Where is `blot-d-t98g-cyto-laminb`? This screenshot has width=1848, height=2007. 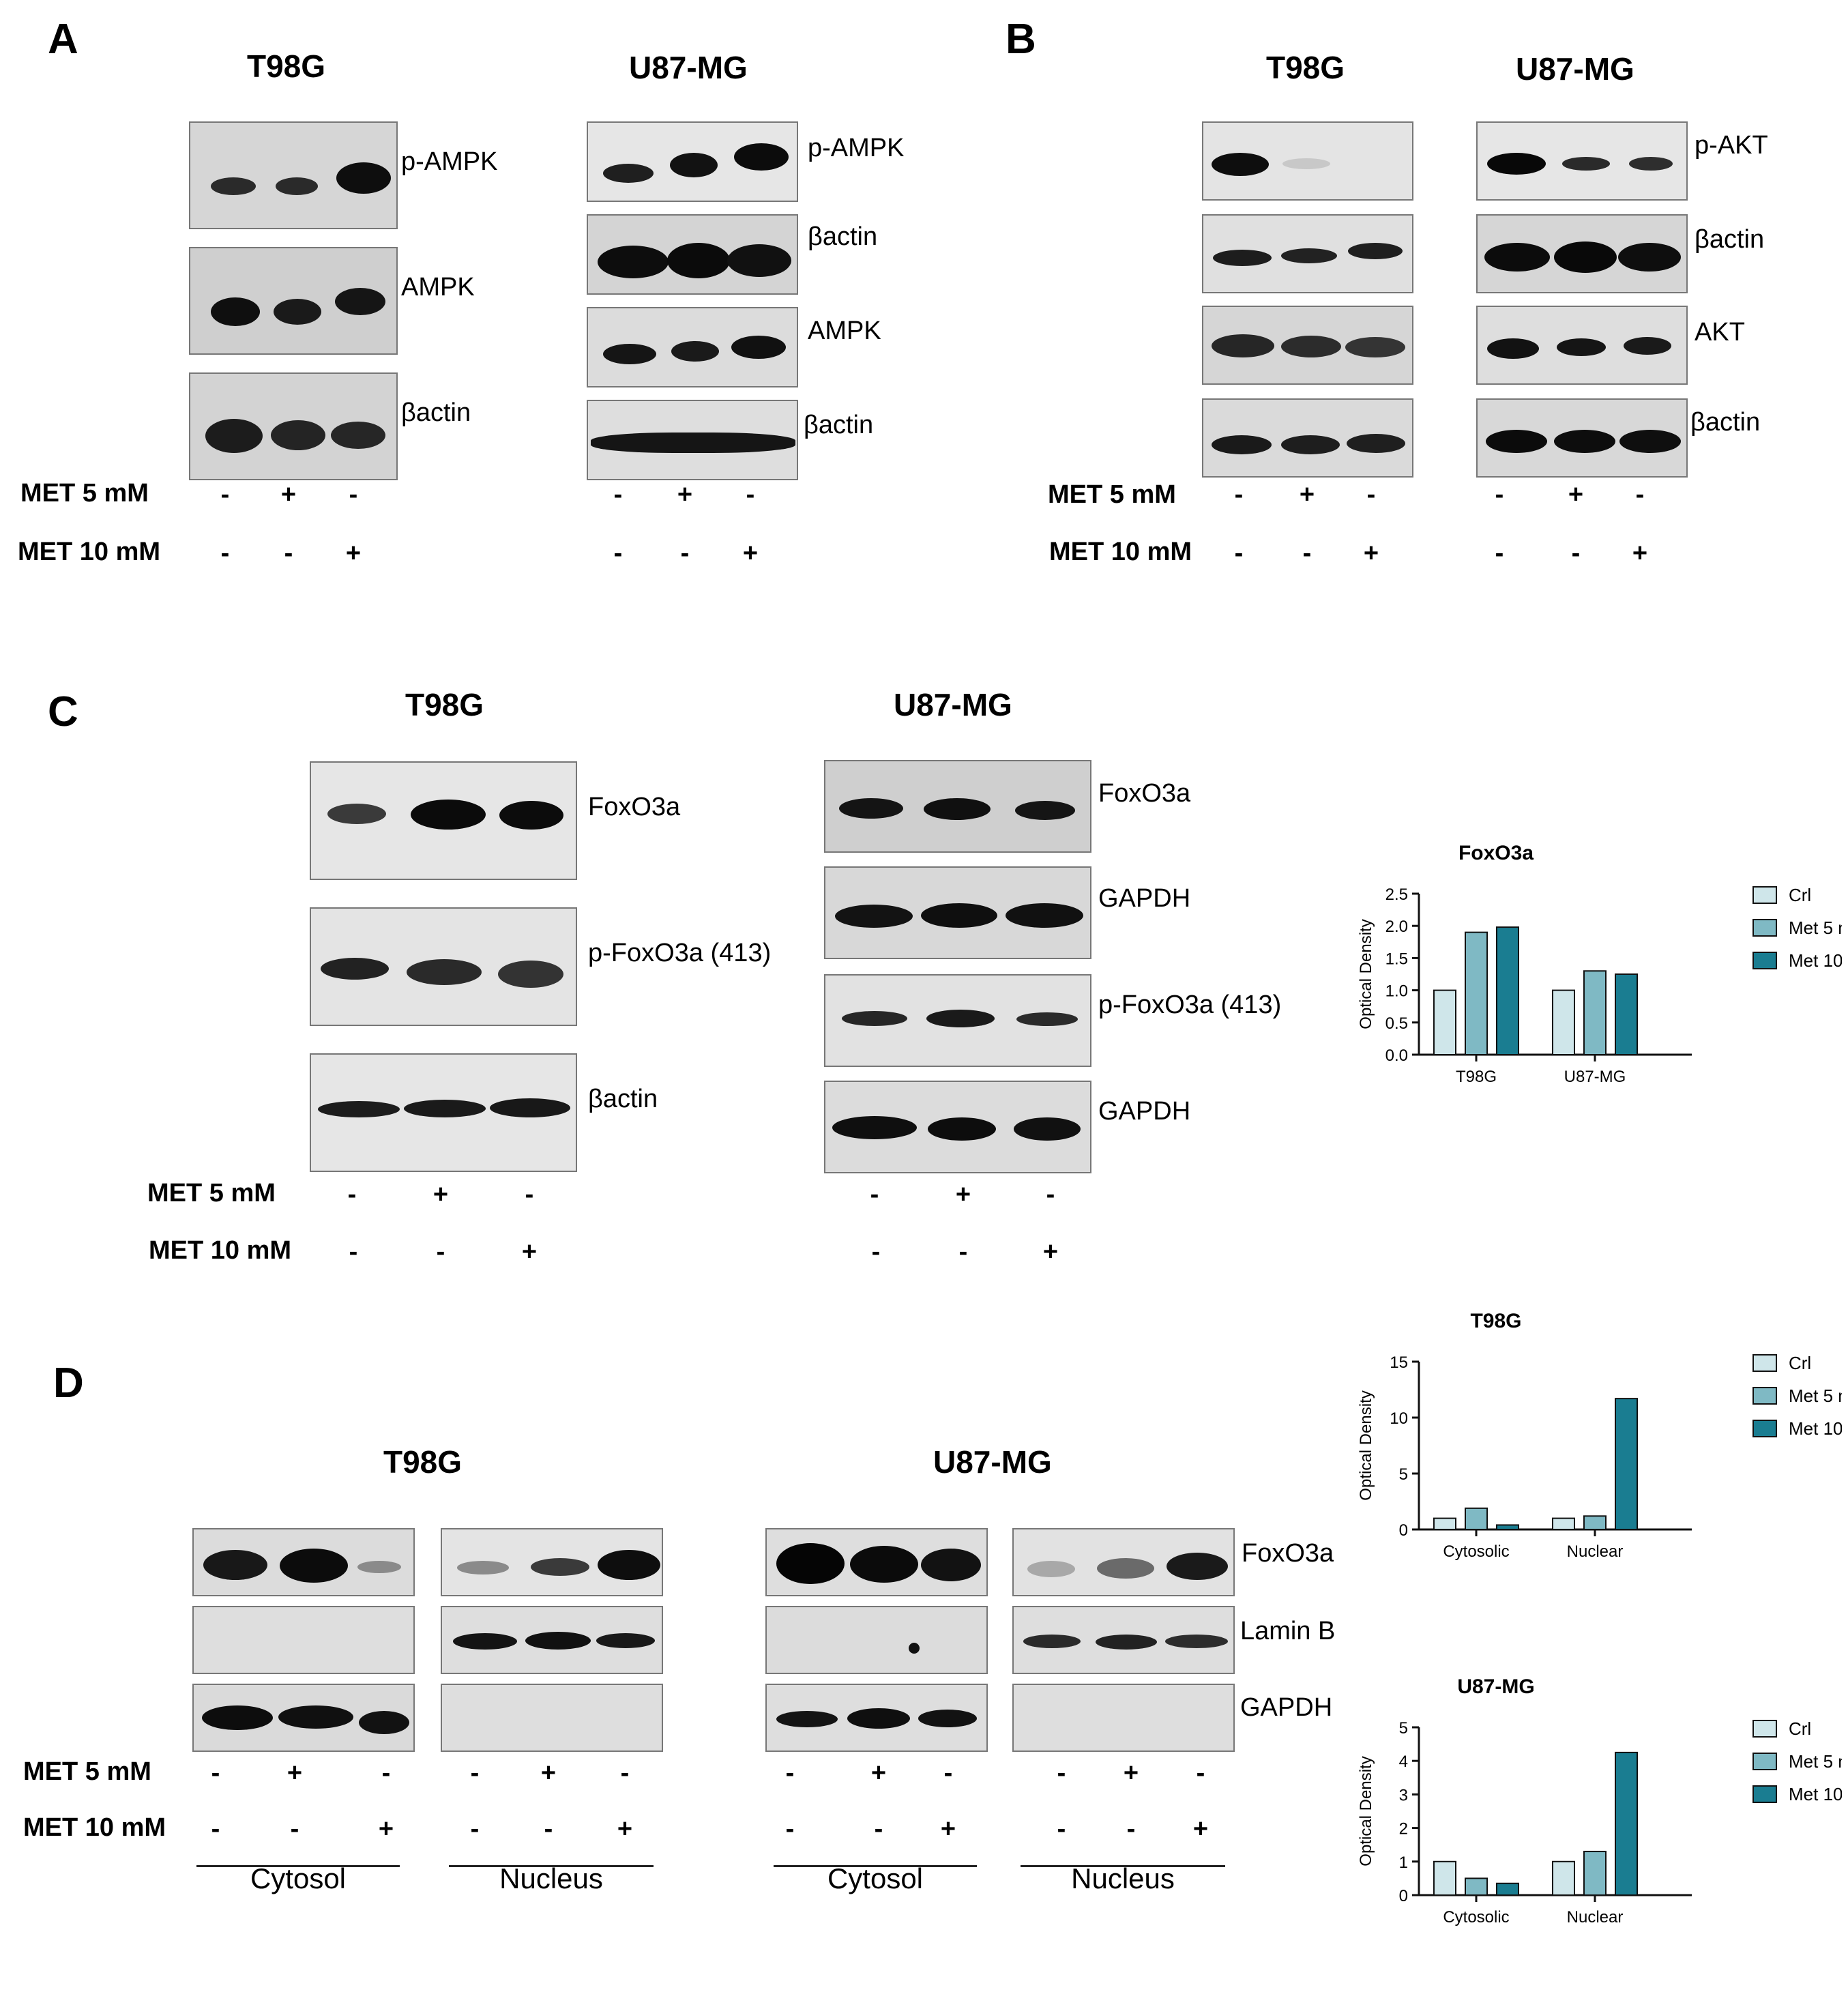 blot-d-t98g-cyto-laminb is located at coordinates (303, 1640).